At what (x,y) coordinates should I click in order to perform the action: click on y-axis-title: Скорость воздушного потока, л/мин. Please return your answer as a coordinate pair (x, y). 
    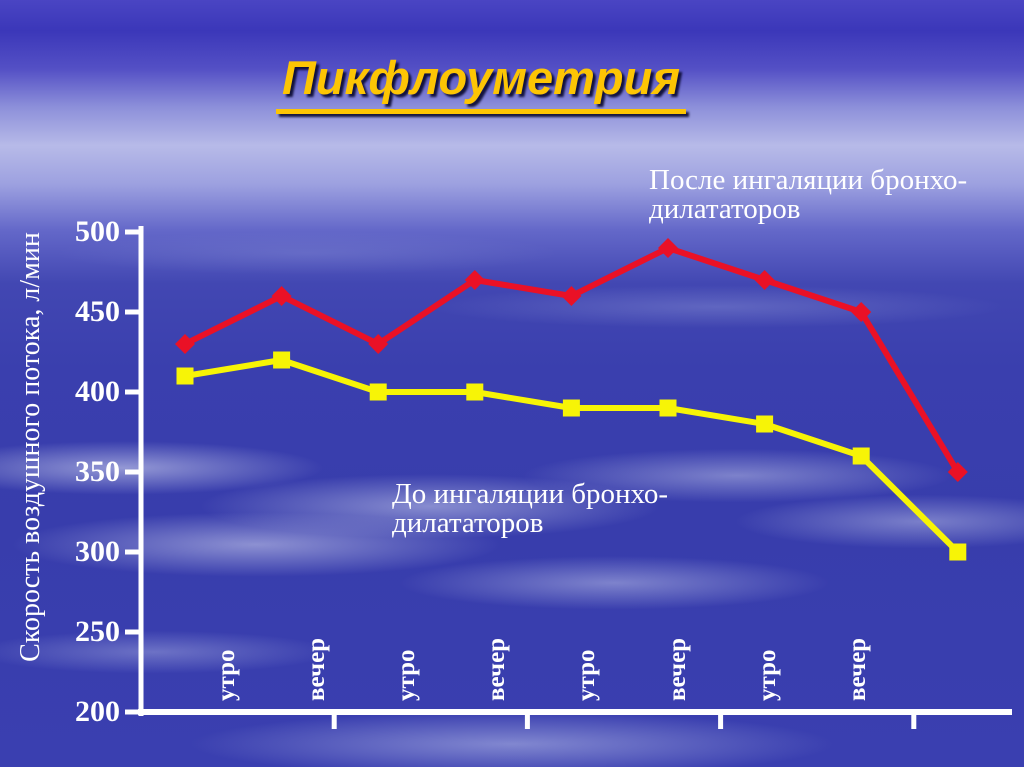
    Looking at the image, I should click on (30, 447).